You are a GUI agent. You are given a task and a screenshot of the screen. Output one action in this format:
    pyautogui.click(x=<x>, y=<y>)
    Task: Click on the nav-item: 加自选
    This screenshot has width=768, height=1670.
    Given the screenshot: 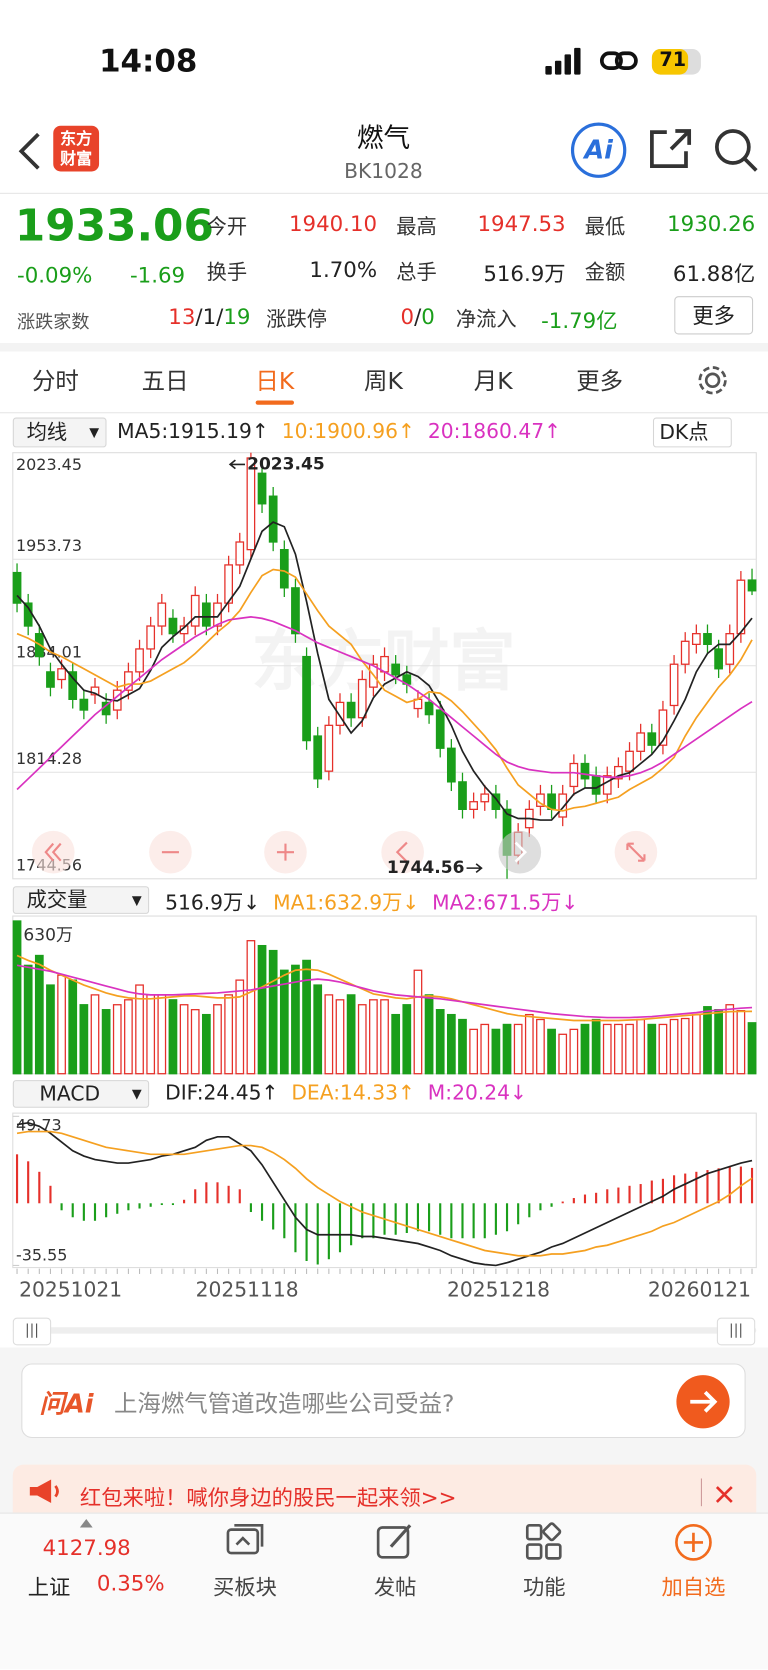 What is the action you would take?
    pyautogui.click(x=693, y=1587)
    